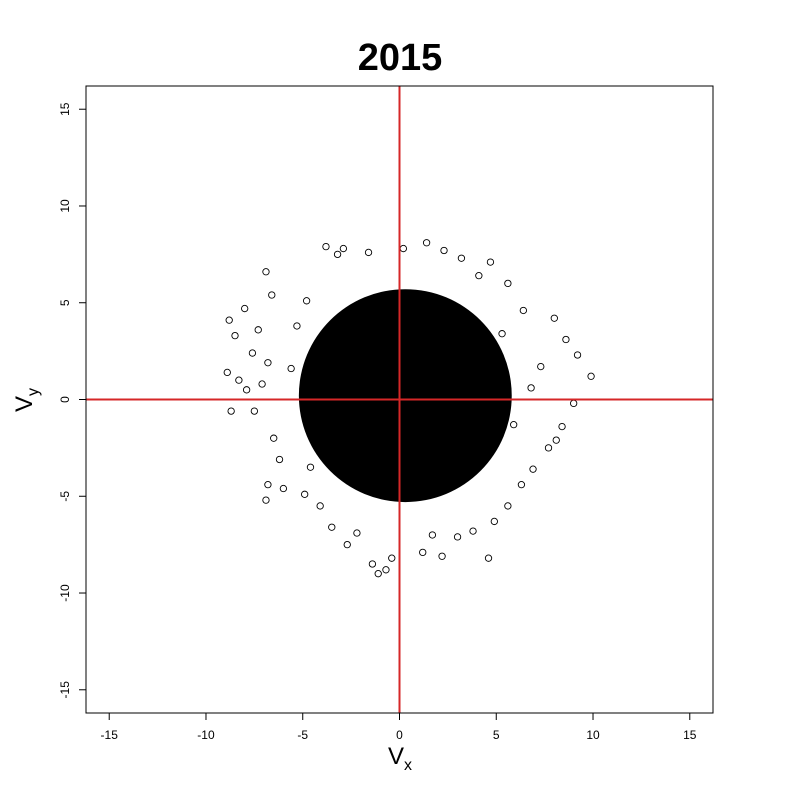 This screenshot has height=800, width=800. I want to click on dense-point-cloud-core, so click(405, 396).